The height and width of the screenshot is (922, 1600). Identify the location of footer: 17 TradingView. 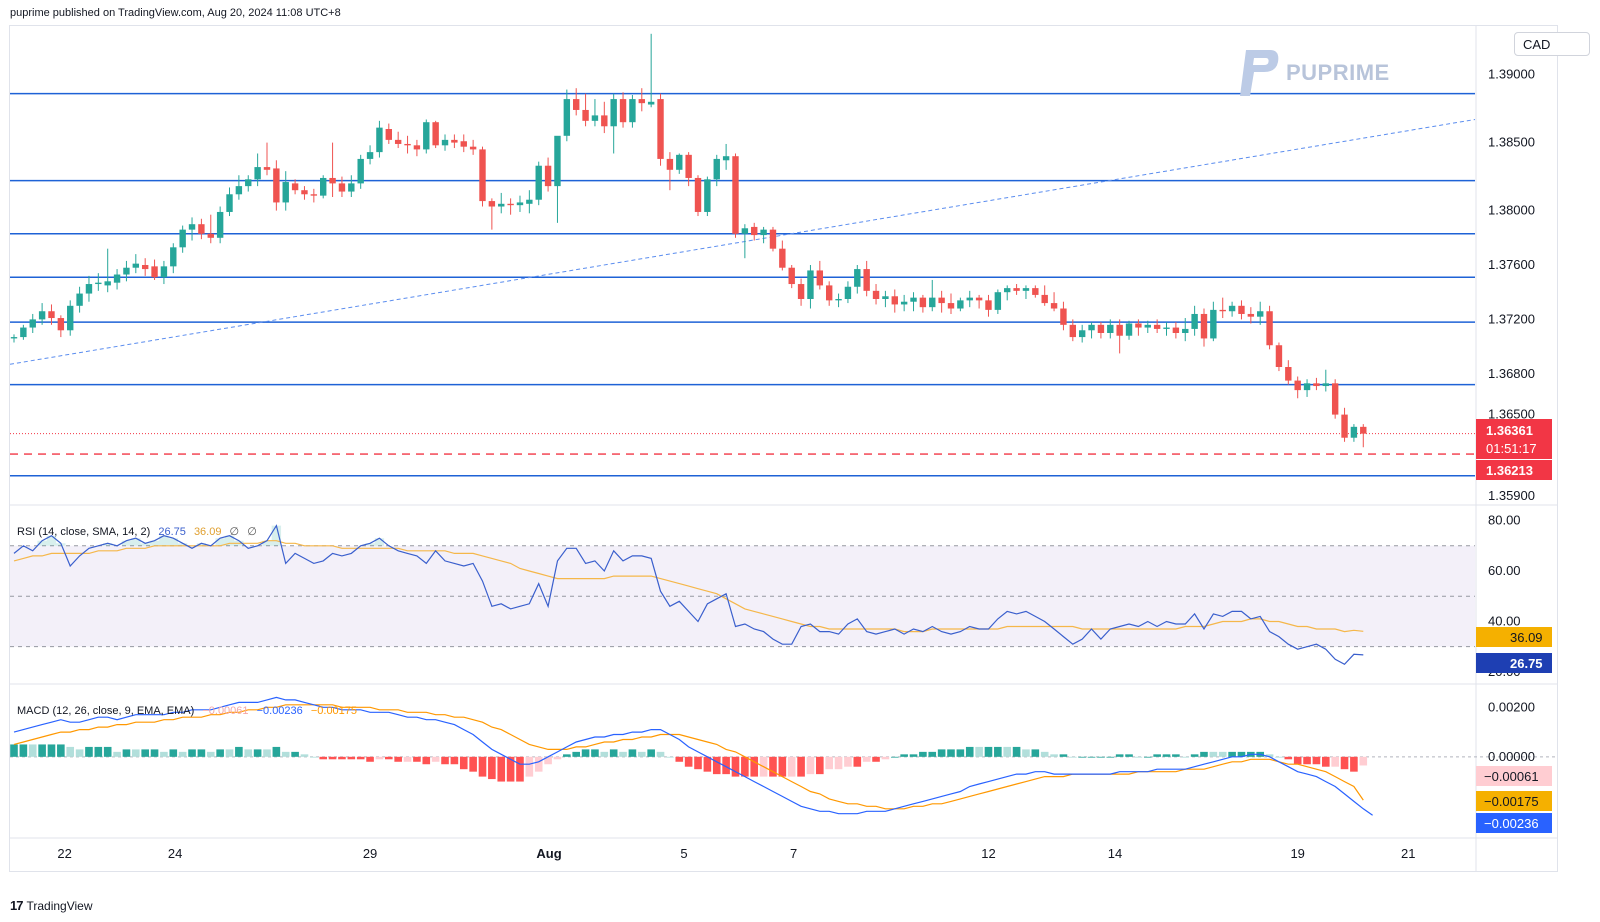
(51, 905).